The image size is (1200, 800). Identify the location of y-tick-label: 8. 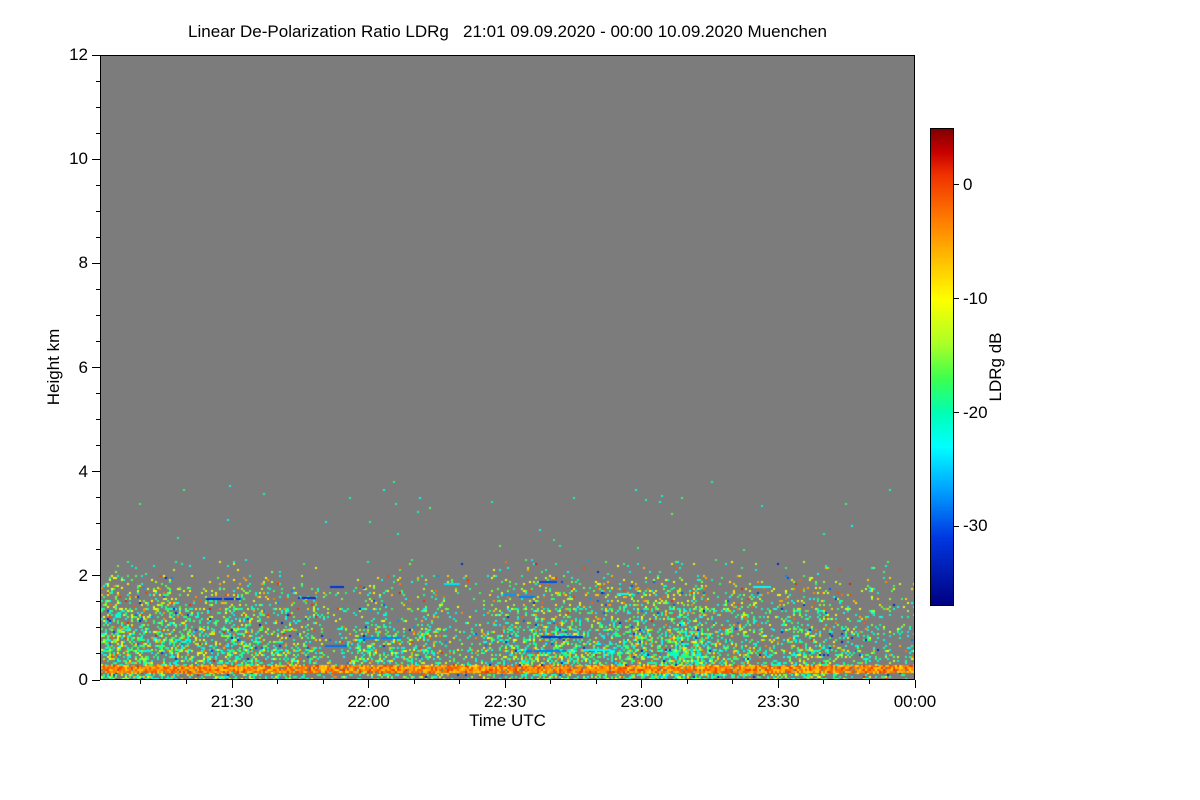
(83, 263).